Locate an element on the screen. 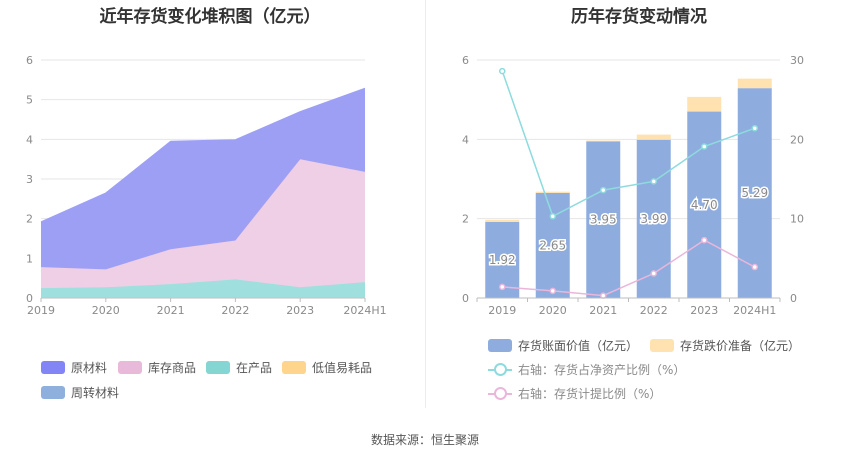 The image size is (850, 459). legend-label: 存货跌价准备（亿元） is located at coordinates (740, 346).